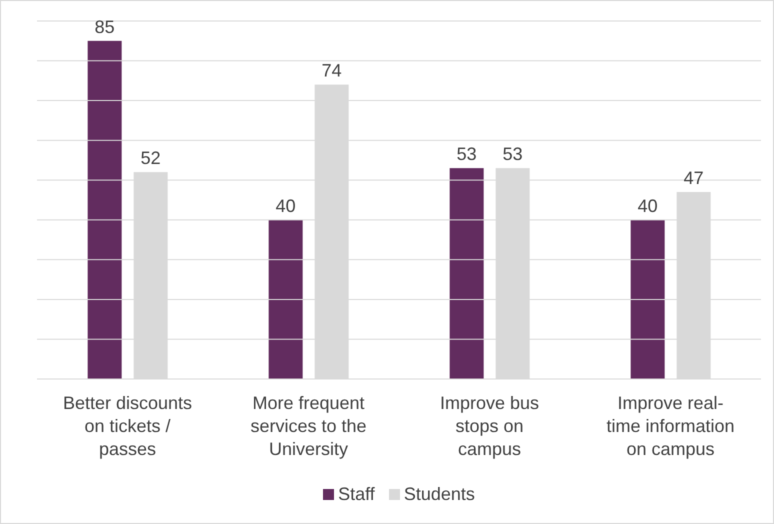  I want to click on x-tick-label: Improve real- time information on campus, so click(670, 426).